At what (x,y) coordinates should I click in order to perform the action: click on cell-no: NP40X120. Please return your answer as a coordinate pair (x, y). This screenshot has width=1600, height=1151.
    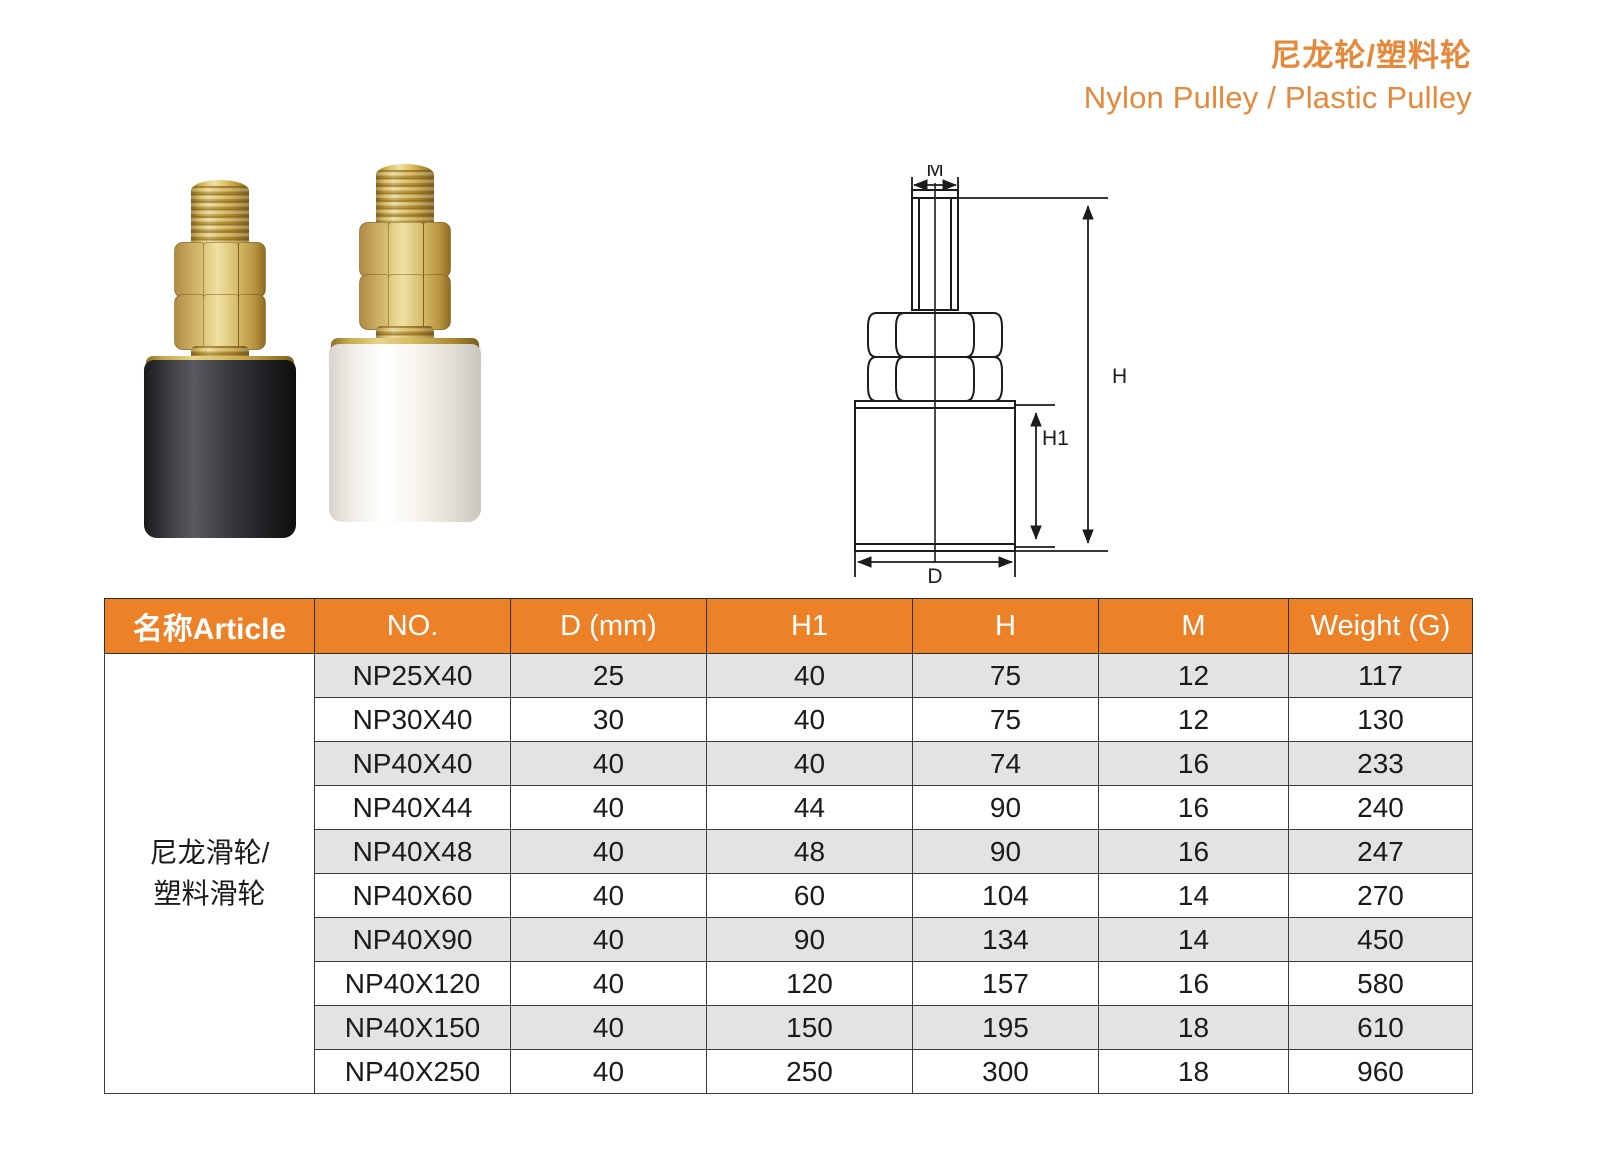
    Looking at the image, I should click on (412, 983).